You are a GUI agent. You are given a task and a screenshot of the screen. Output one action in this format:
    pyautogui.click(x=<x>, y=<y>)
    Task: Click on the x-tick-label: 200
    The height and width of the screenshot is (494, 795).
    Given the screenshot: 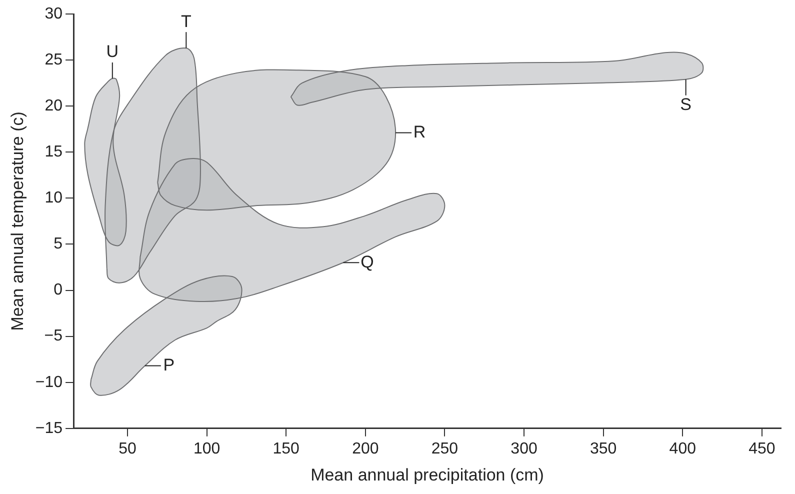 What is the action you would take?
    pyautogui.click(x=365, y=449)
    